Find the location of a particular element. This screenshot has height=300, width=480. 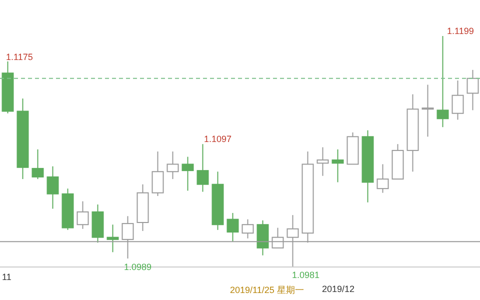

annotation: 1.1097 is located at coordinates (218, 139).